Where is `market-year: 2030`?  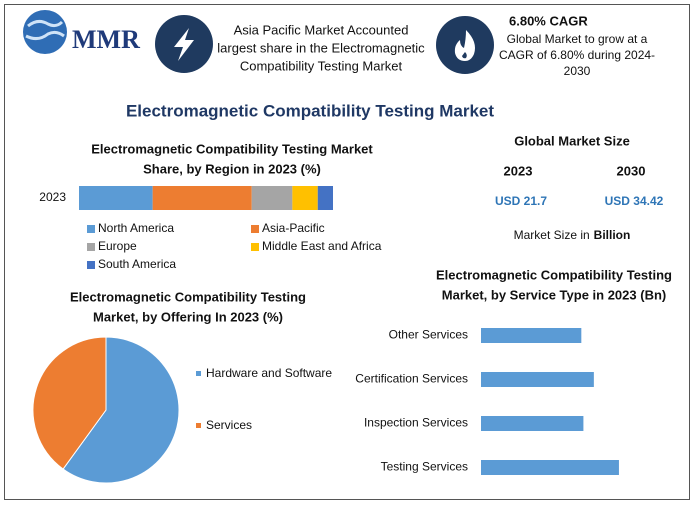 market-year: 2030 is located at coordinates (631, 170).